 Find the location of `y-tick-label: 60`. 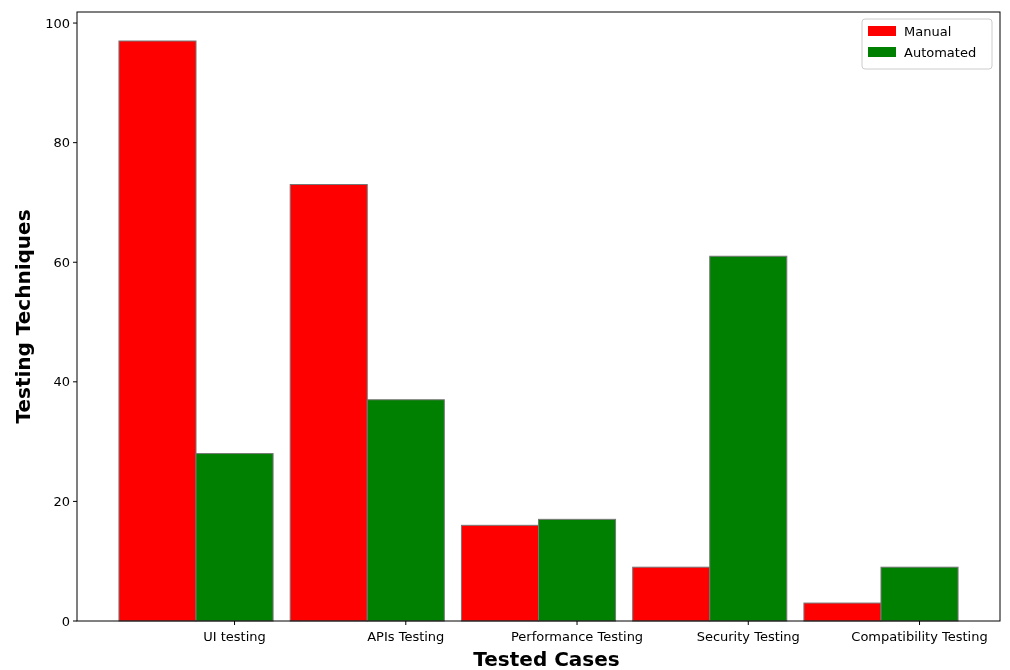

y-tick-label: 60 is located at coordinates (61, 262).